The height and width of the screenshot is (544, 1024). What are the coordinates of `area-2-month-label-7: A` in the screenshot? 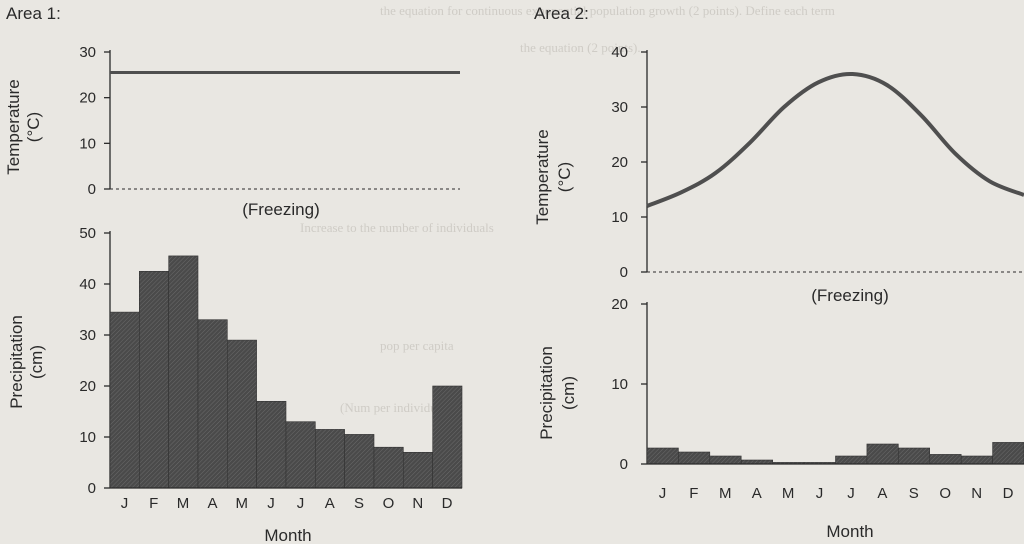 It's located at (882, 493).